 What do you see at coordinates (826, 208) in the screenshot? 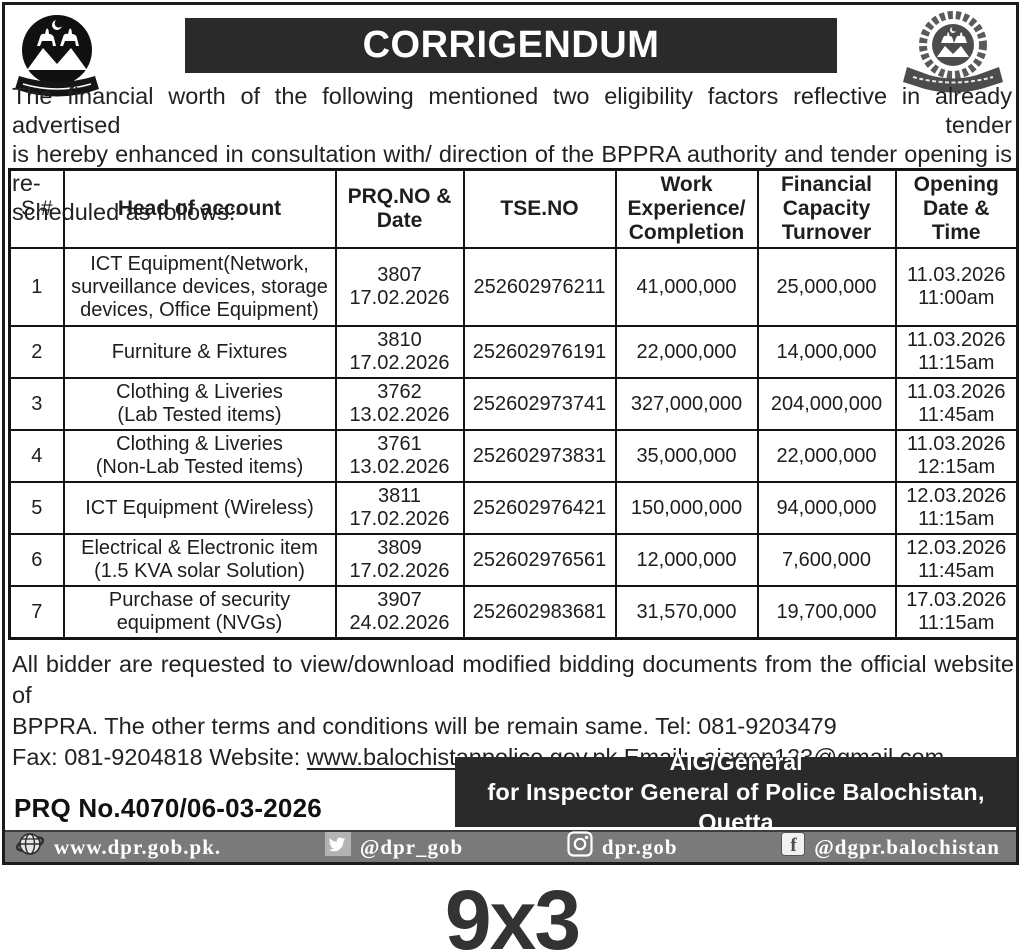
I see `col-financial-capacity: Financial Capacity Turnover` at bounding box center [826, 208].